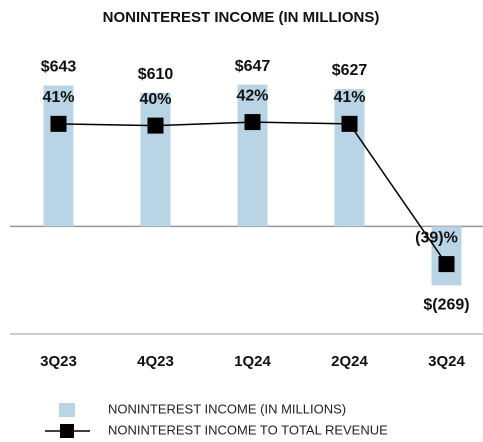 Image resolution: width=483 pixels, height=442 pixels. Describe the element at coordinates (446, 305) in the screenshot. I see `bar-value-label: $(269)` at that location.